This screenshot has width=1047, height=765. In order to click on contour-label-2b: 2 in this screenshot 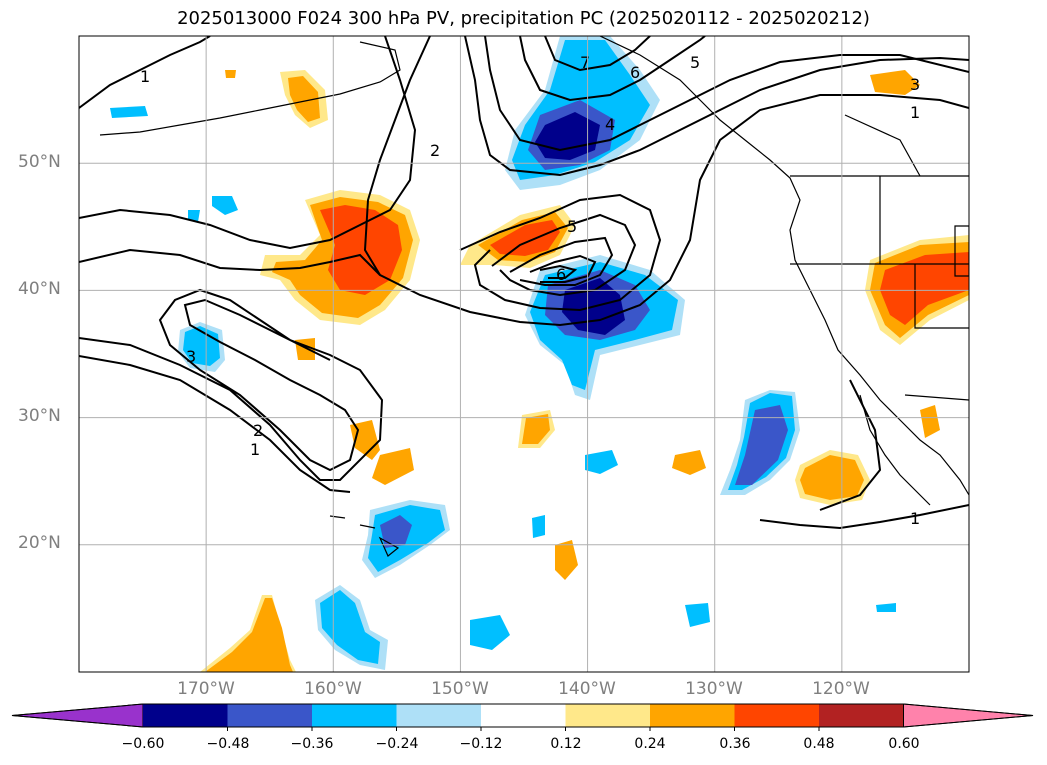, I will do `click(258, 430)`.